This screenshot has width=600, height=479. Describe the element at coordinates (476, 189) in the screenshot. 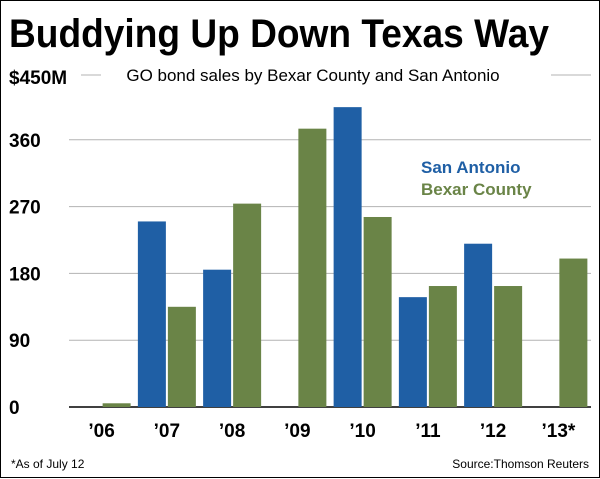

I see `legend-bexar-county: Bexar County` at that location.